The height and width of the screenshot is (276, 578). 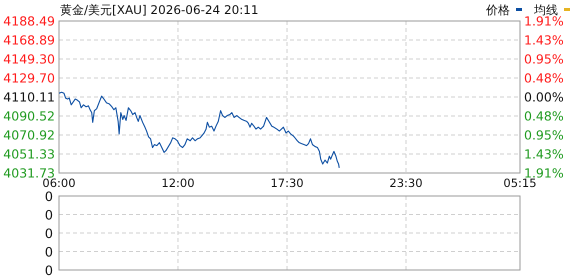 What do you see at coordinates (497, 10) in the screenshot?
I see `legend-label: 价格` at bounding box center [497, 10].